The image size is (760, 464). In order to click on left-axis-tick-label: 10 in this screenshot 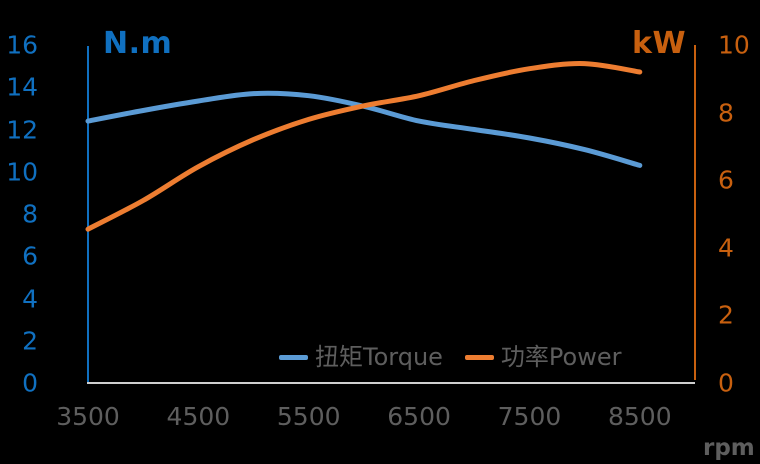, I will do `click(22, 172)`.